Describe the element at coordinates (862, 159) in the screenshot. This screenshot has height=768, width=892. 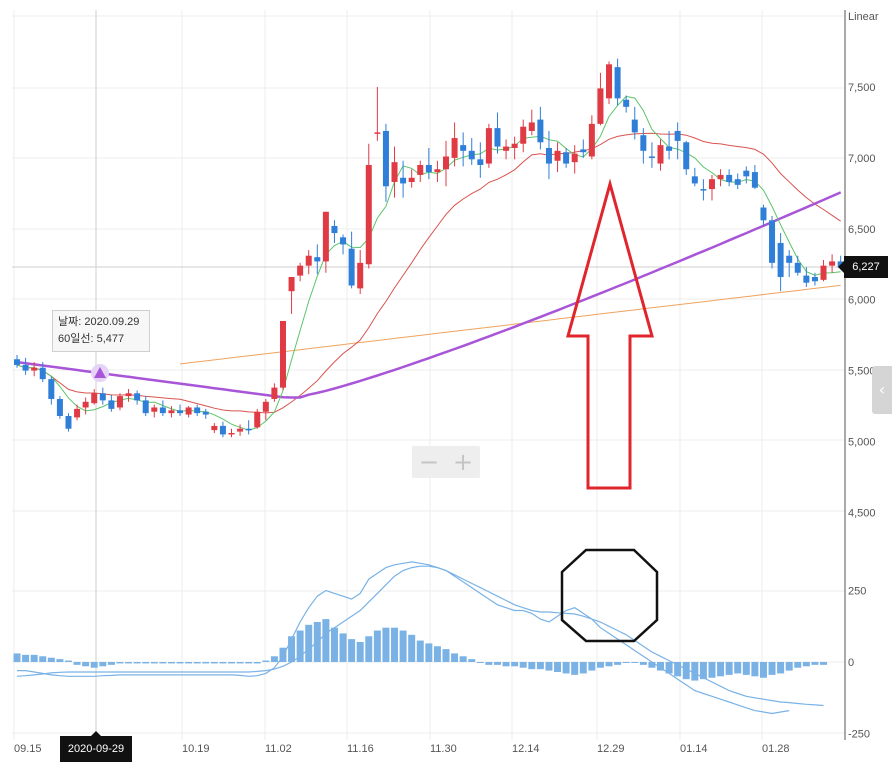
I see `price-tick-label: 7,000` at that location.